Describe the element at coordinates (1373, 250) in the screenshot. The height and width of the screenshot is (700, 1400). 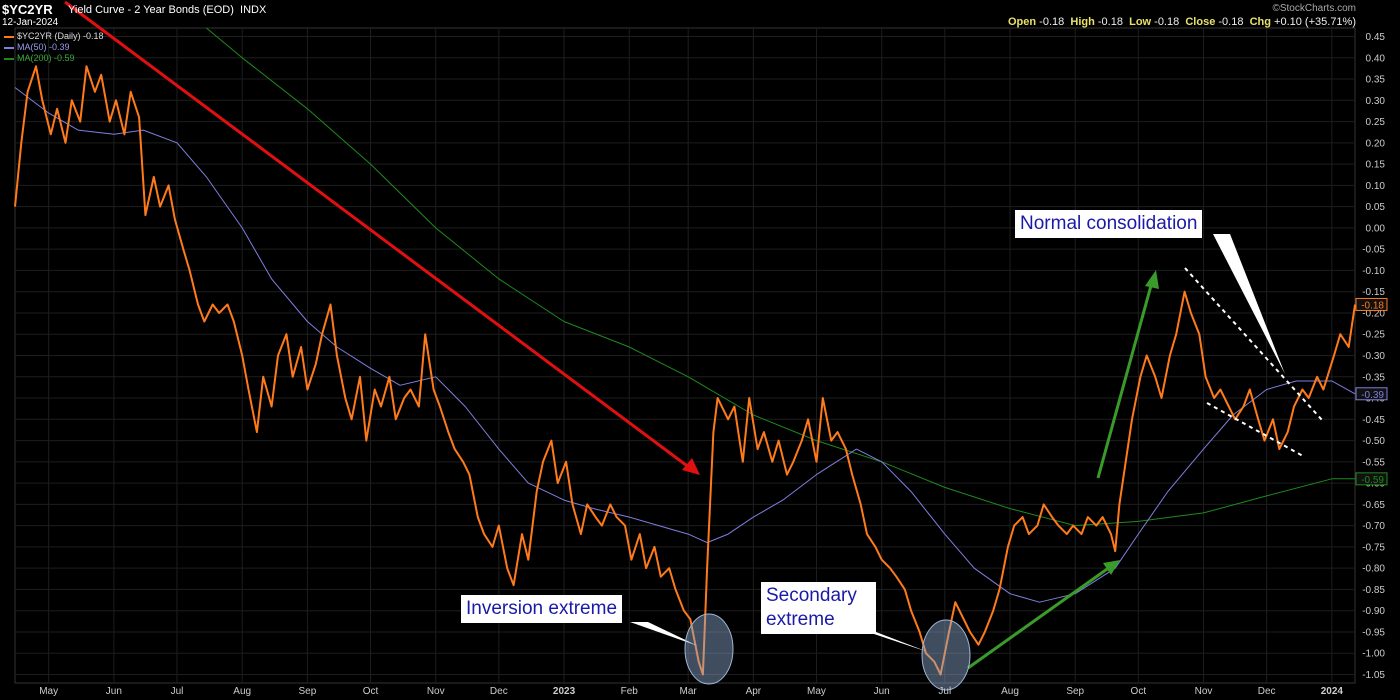
I see `y-tick-label: -0.05` at that location.